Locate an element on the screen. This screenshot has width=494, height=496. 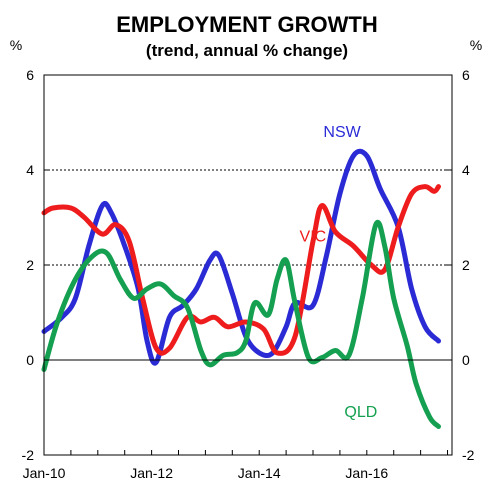
left-axis-unit: % is located at coordinates (16, 45).